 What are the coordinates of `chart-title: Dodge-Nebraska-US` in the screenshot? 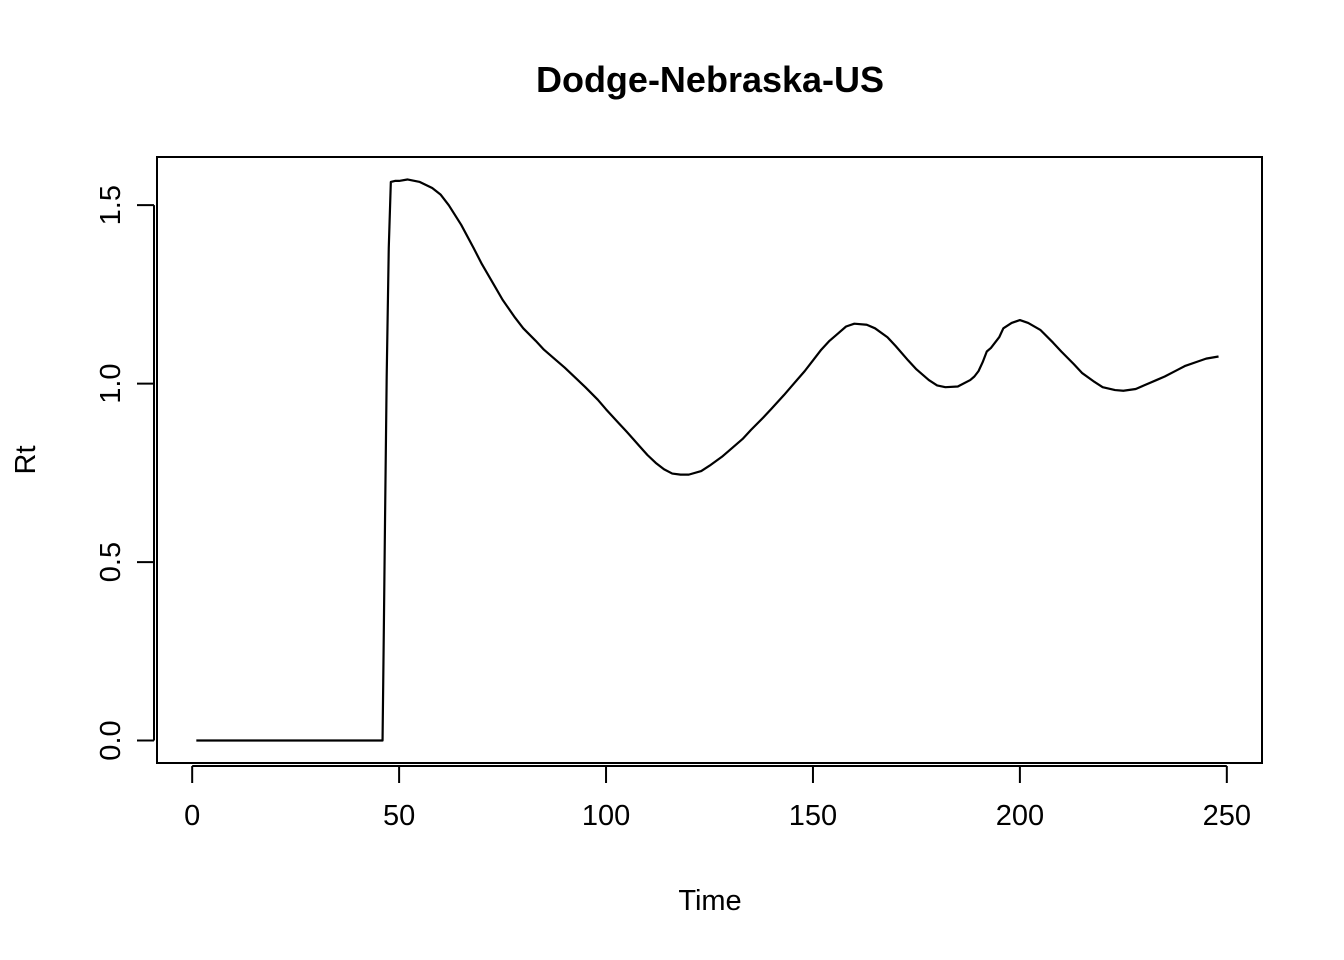 It's located at (710, 79).